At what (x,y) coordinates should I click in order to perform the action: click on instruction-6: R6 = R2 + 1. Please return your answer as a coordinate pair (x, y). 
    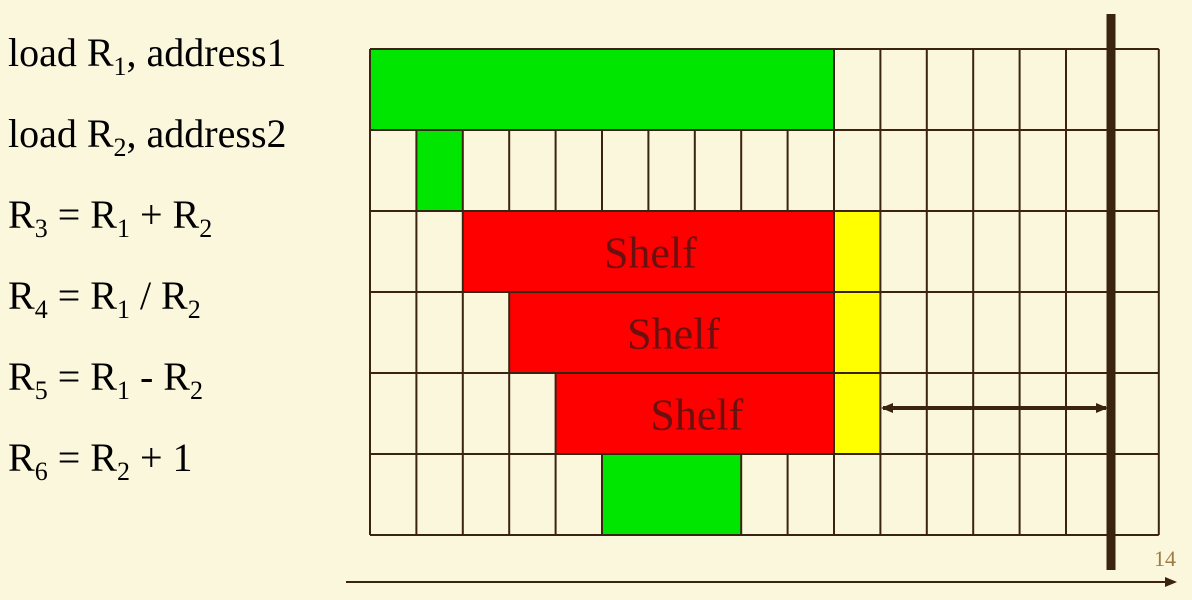
    Looking at the image, I should click on (100, 458).